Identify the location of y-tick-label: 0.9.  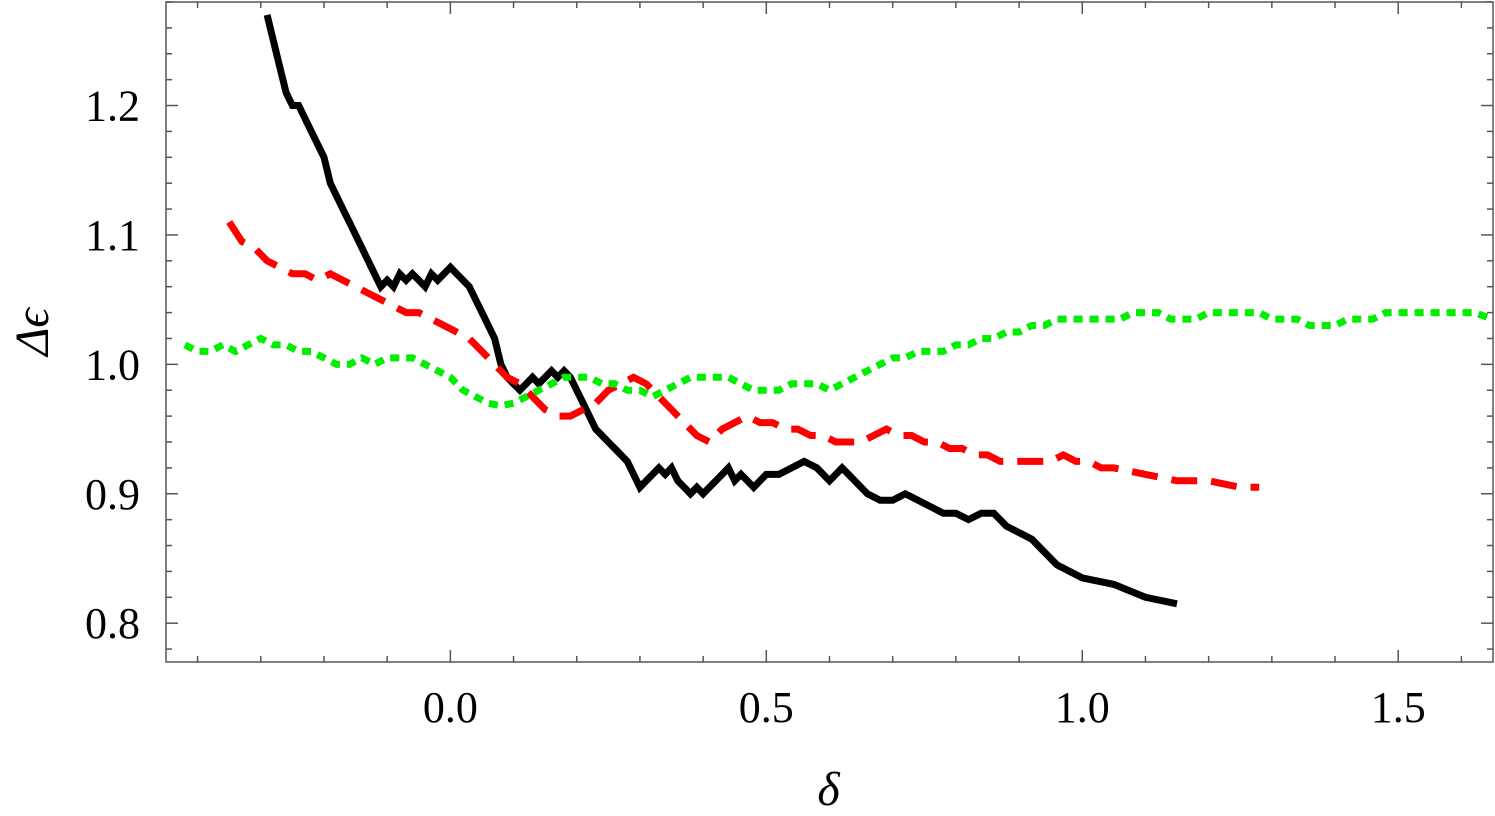
(112, 494).